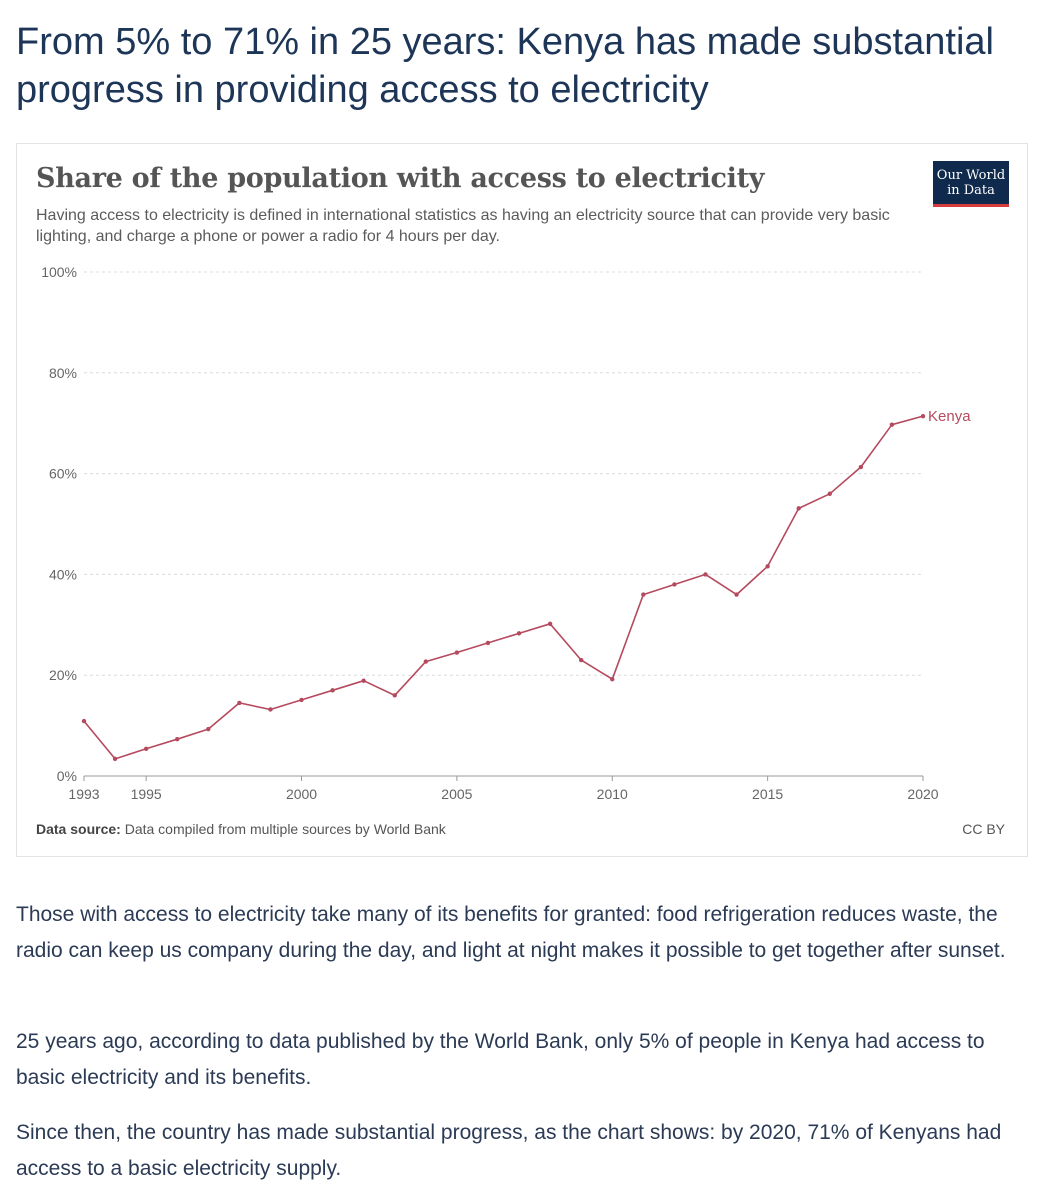 This screenshot has height=1200, width=1054. Describe the element at coordinates (59, 272) in the screenshot. I see `y-tick-label: 100%` at that location.